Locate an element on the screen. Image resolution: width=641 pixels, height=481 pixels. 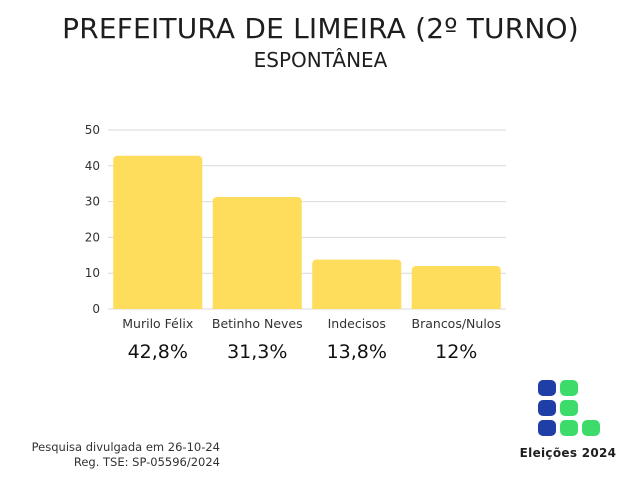
y-tick-label: 40 is located at coordinates (92, 166).